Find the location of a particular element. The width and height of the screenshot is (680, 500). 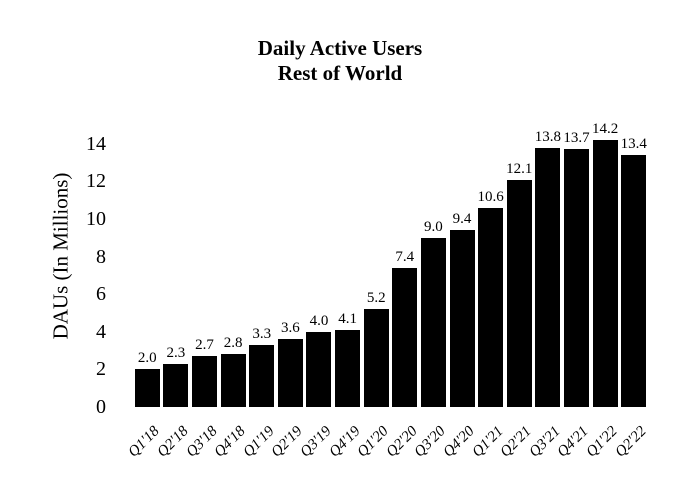

x-tick-label: Q3'21 is located at coordinates (545, 442).